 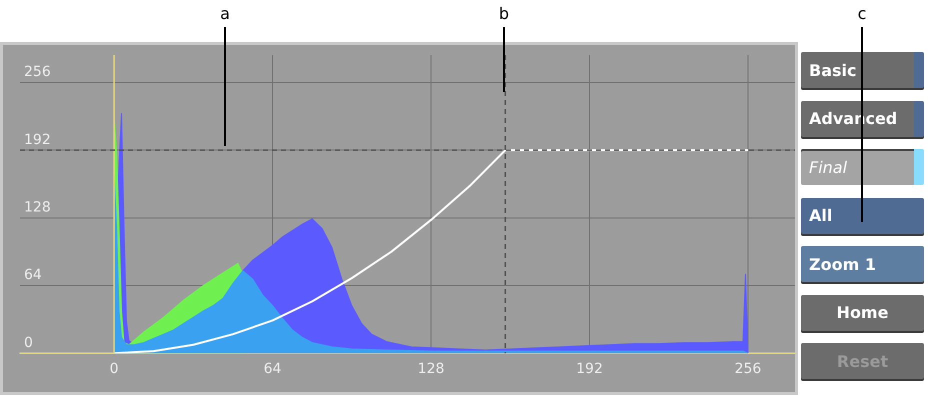 What do you see at coordinates (862, 264) in the screenshot?
I see `text: Zoom 1` at bounding box center [862, 264].